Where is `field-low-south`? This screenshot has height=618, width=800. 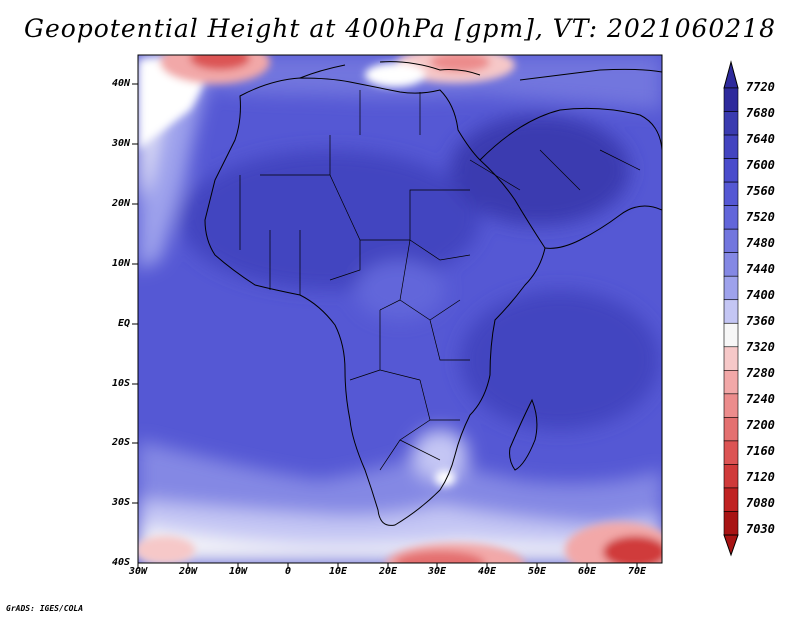 field-low-south is located at coordinates (455, 553).